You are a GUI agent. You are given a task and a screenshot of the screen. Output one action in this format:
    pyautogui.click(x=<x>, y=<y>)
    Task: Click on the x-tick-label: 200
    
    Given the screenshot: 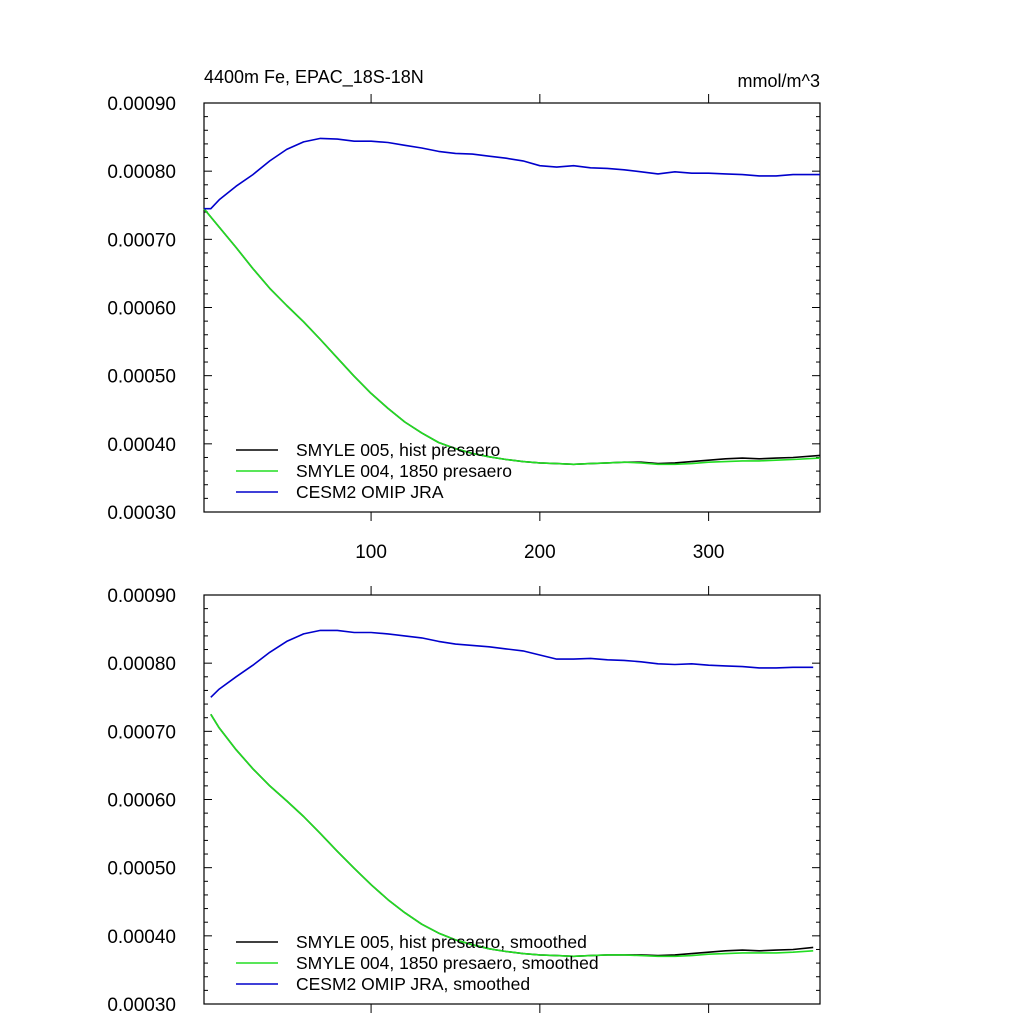 What is the action you would take?
    pyautogui.click(x=540, y=552)
    